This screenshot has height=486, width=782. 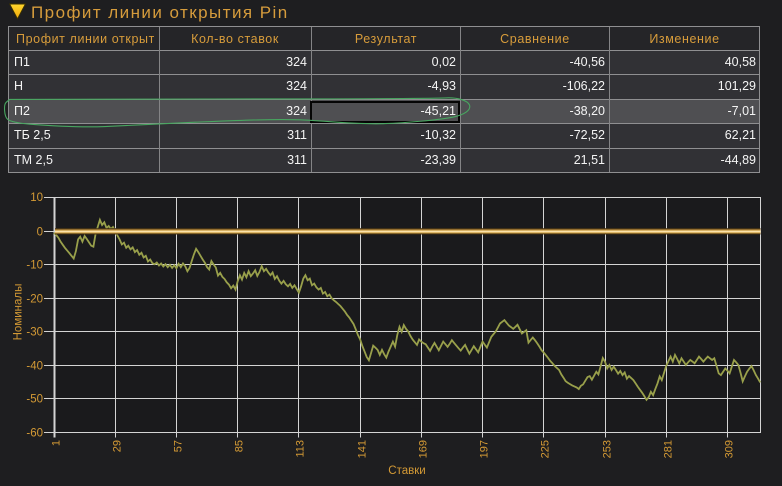 I want to click on svg-text: 309, so click(x=730, y=449).